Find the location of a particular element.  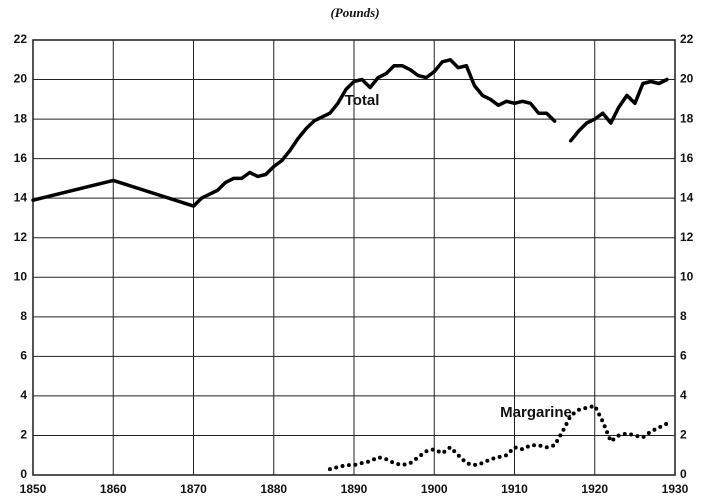

x-tick-label: 1910 is located at coordinates (514, 489).